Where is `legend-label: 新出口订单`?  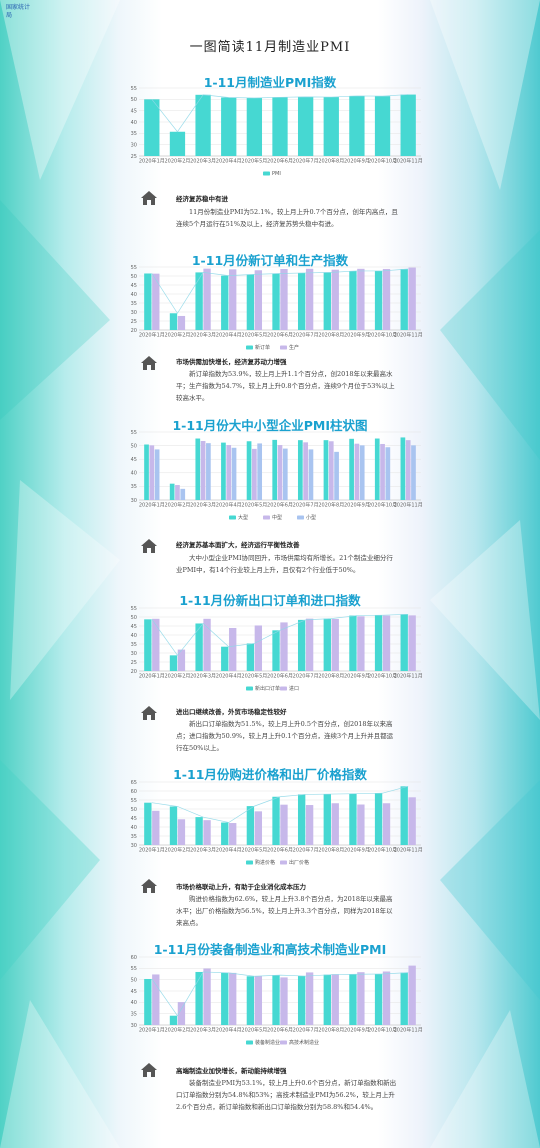
legend-label: 新出口订单 is located at coordinates (267, 688).